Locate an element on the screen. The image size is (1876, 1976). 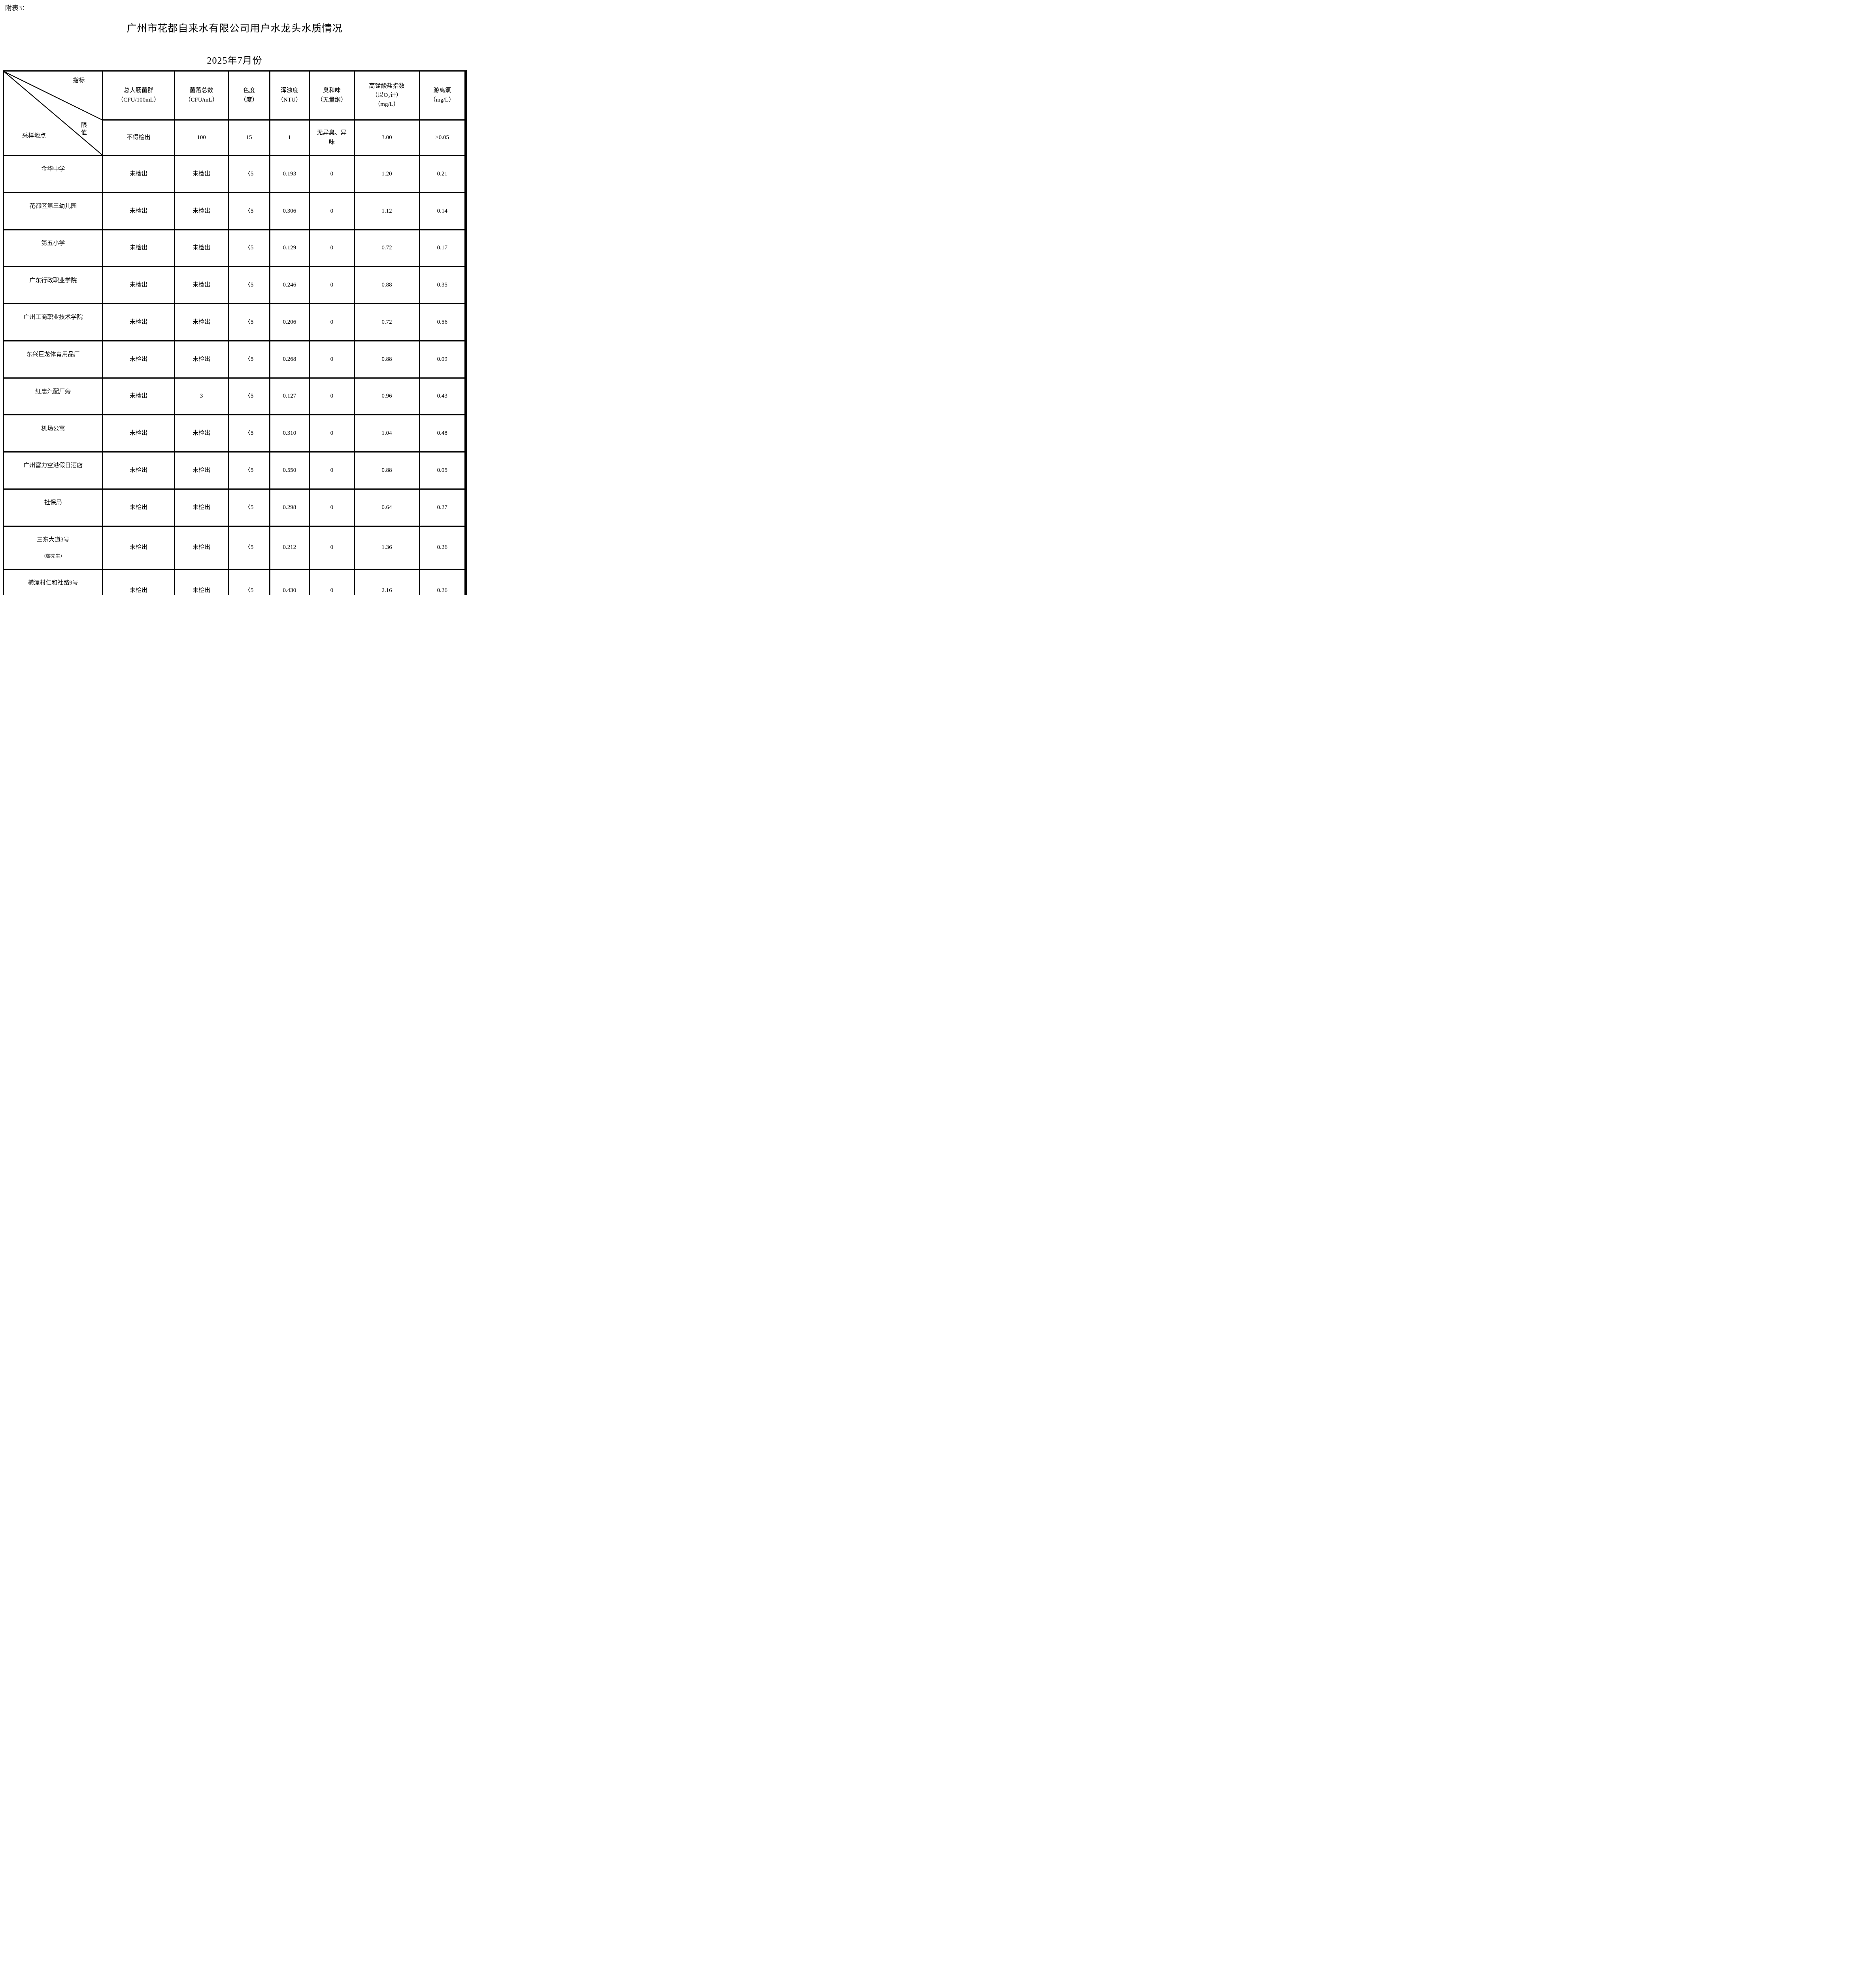
location-name: 红忠汽配厂旁 is located at coordinates (53, 391).